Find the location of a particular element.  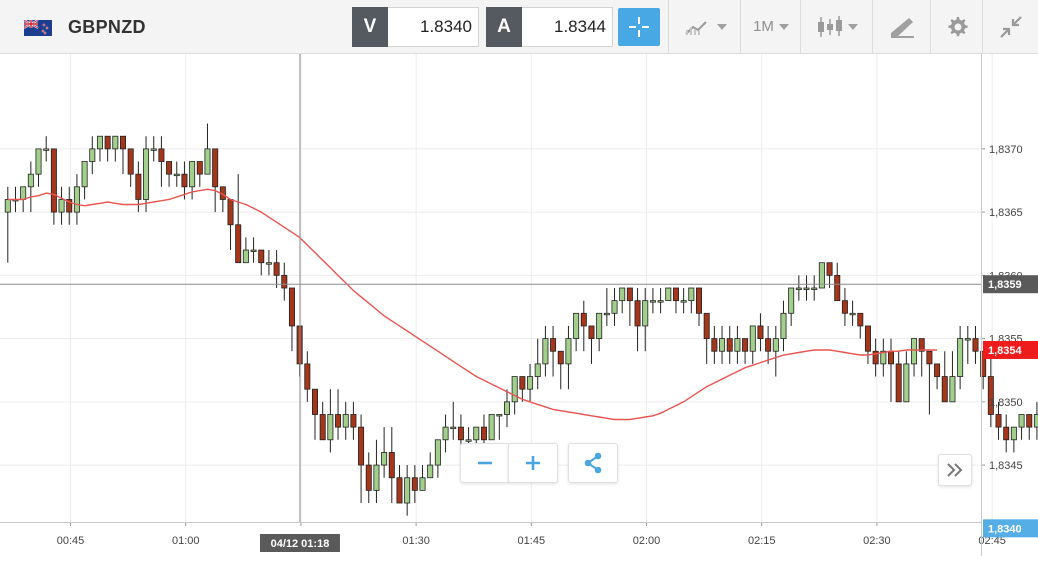

crosshair-button is located at coordinates (639, 27).